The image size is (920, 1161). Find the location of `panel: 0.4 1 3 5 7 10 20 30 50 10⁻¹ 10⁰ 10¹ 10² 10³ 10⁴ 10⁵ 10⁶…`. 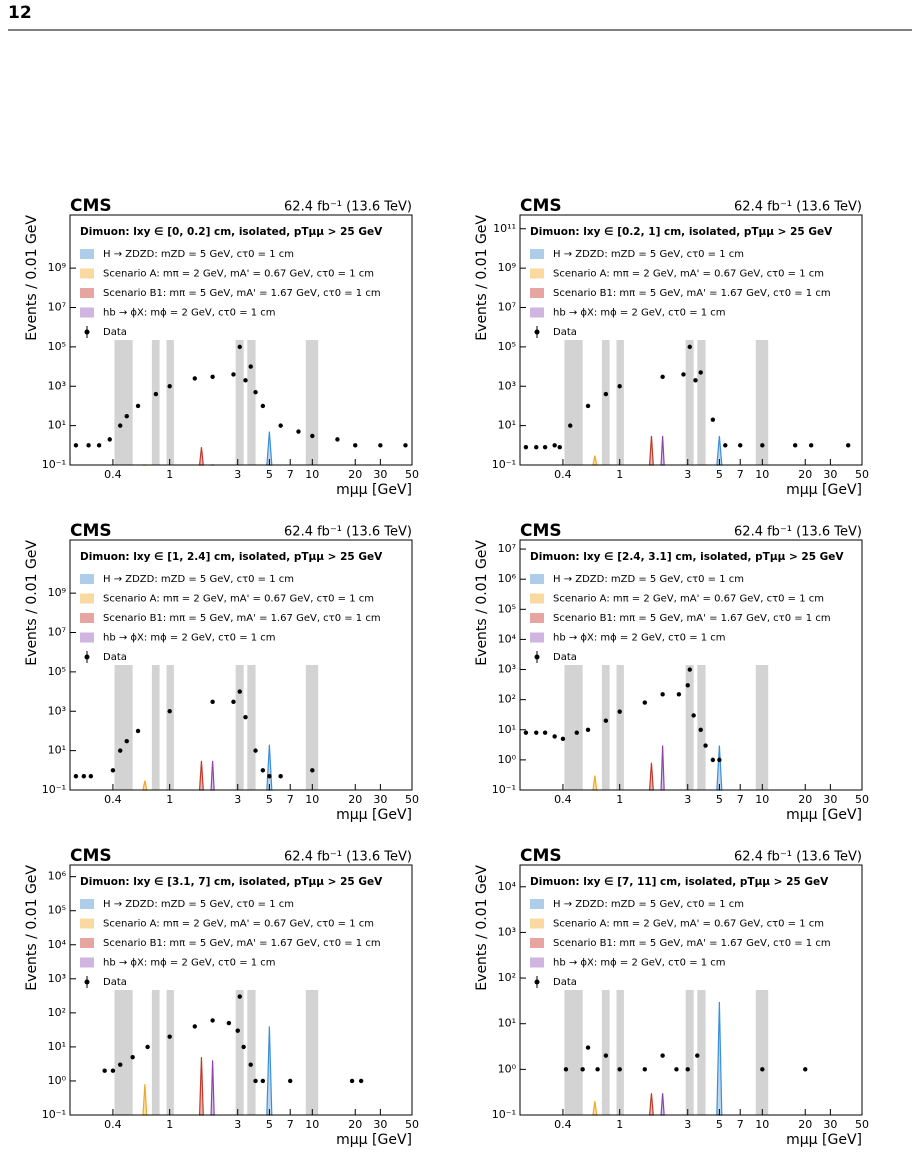

panel: 0.4 1 3 5 7 10 20 30 50 10⁻¹ 10⁰ 10¹ 10² 10³ 10⁴ 10⁵ 10⁶… is located at coordinates (671, 672).